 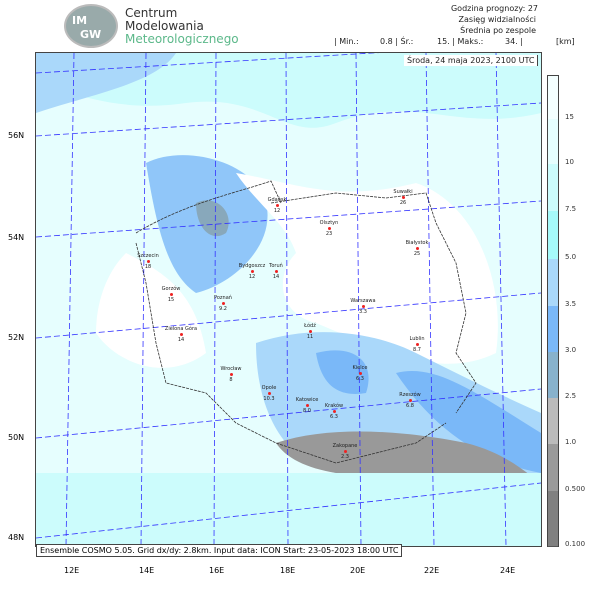 I want to click on city-marker: Zielona Góra 14, so click(x=181, y=334).